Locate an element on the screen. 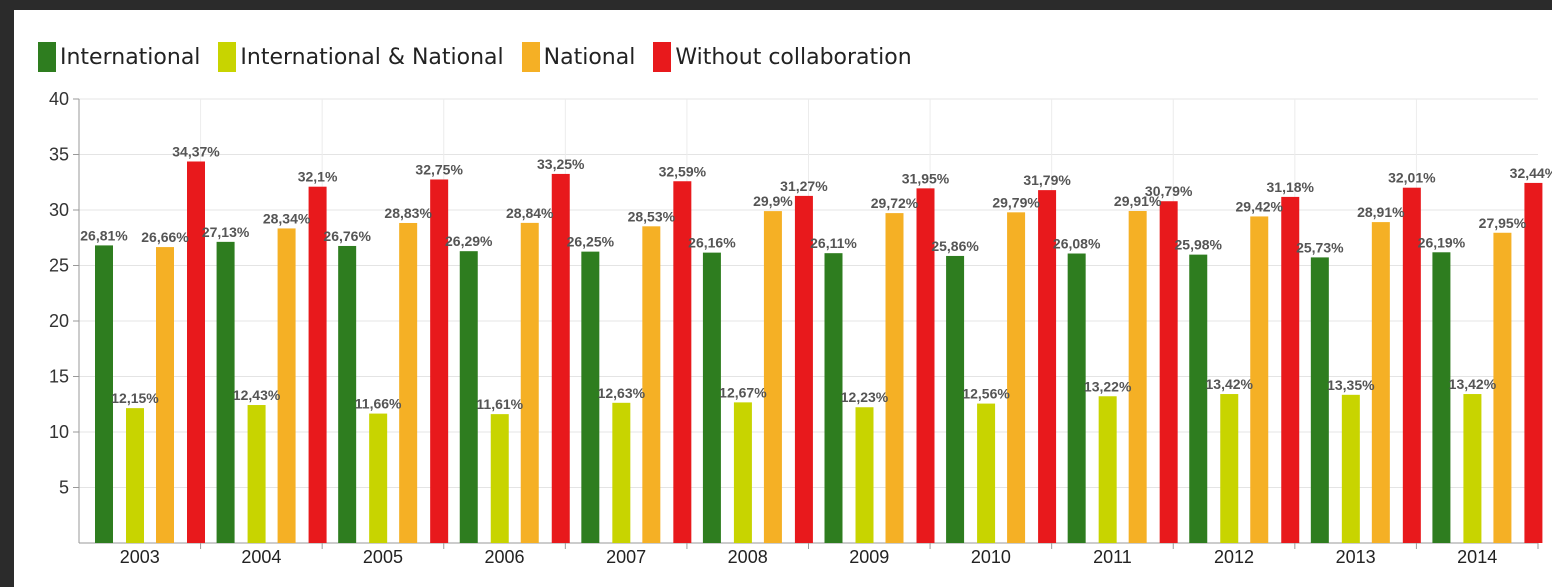 Image resolution: width=1552 pixels, height=587 pixels. legend-swatch-international-national is located at coordinates (227, 57).